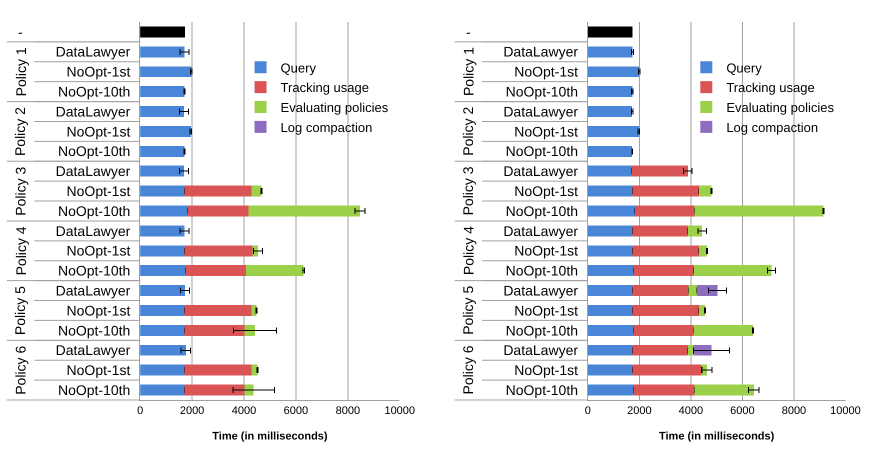 This screenshot has height=466, width=883. I want to click on x-tick-label: 10000, so click(400, 411).